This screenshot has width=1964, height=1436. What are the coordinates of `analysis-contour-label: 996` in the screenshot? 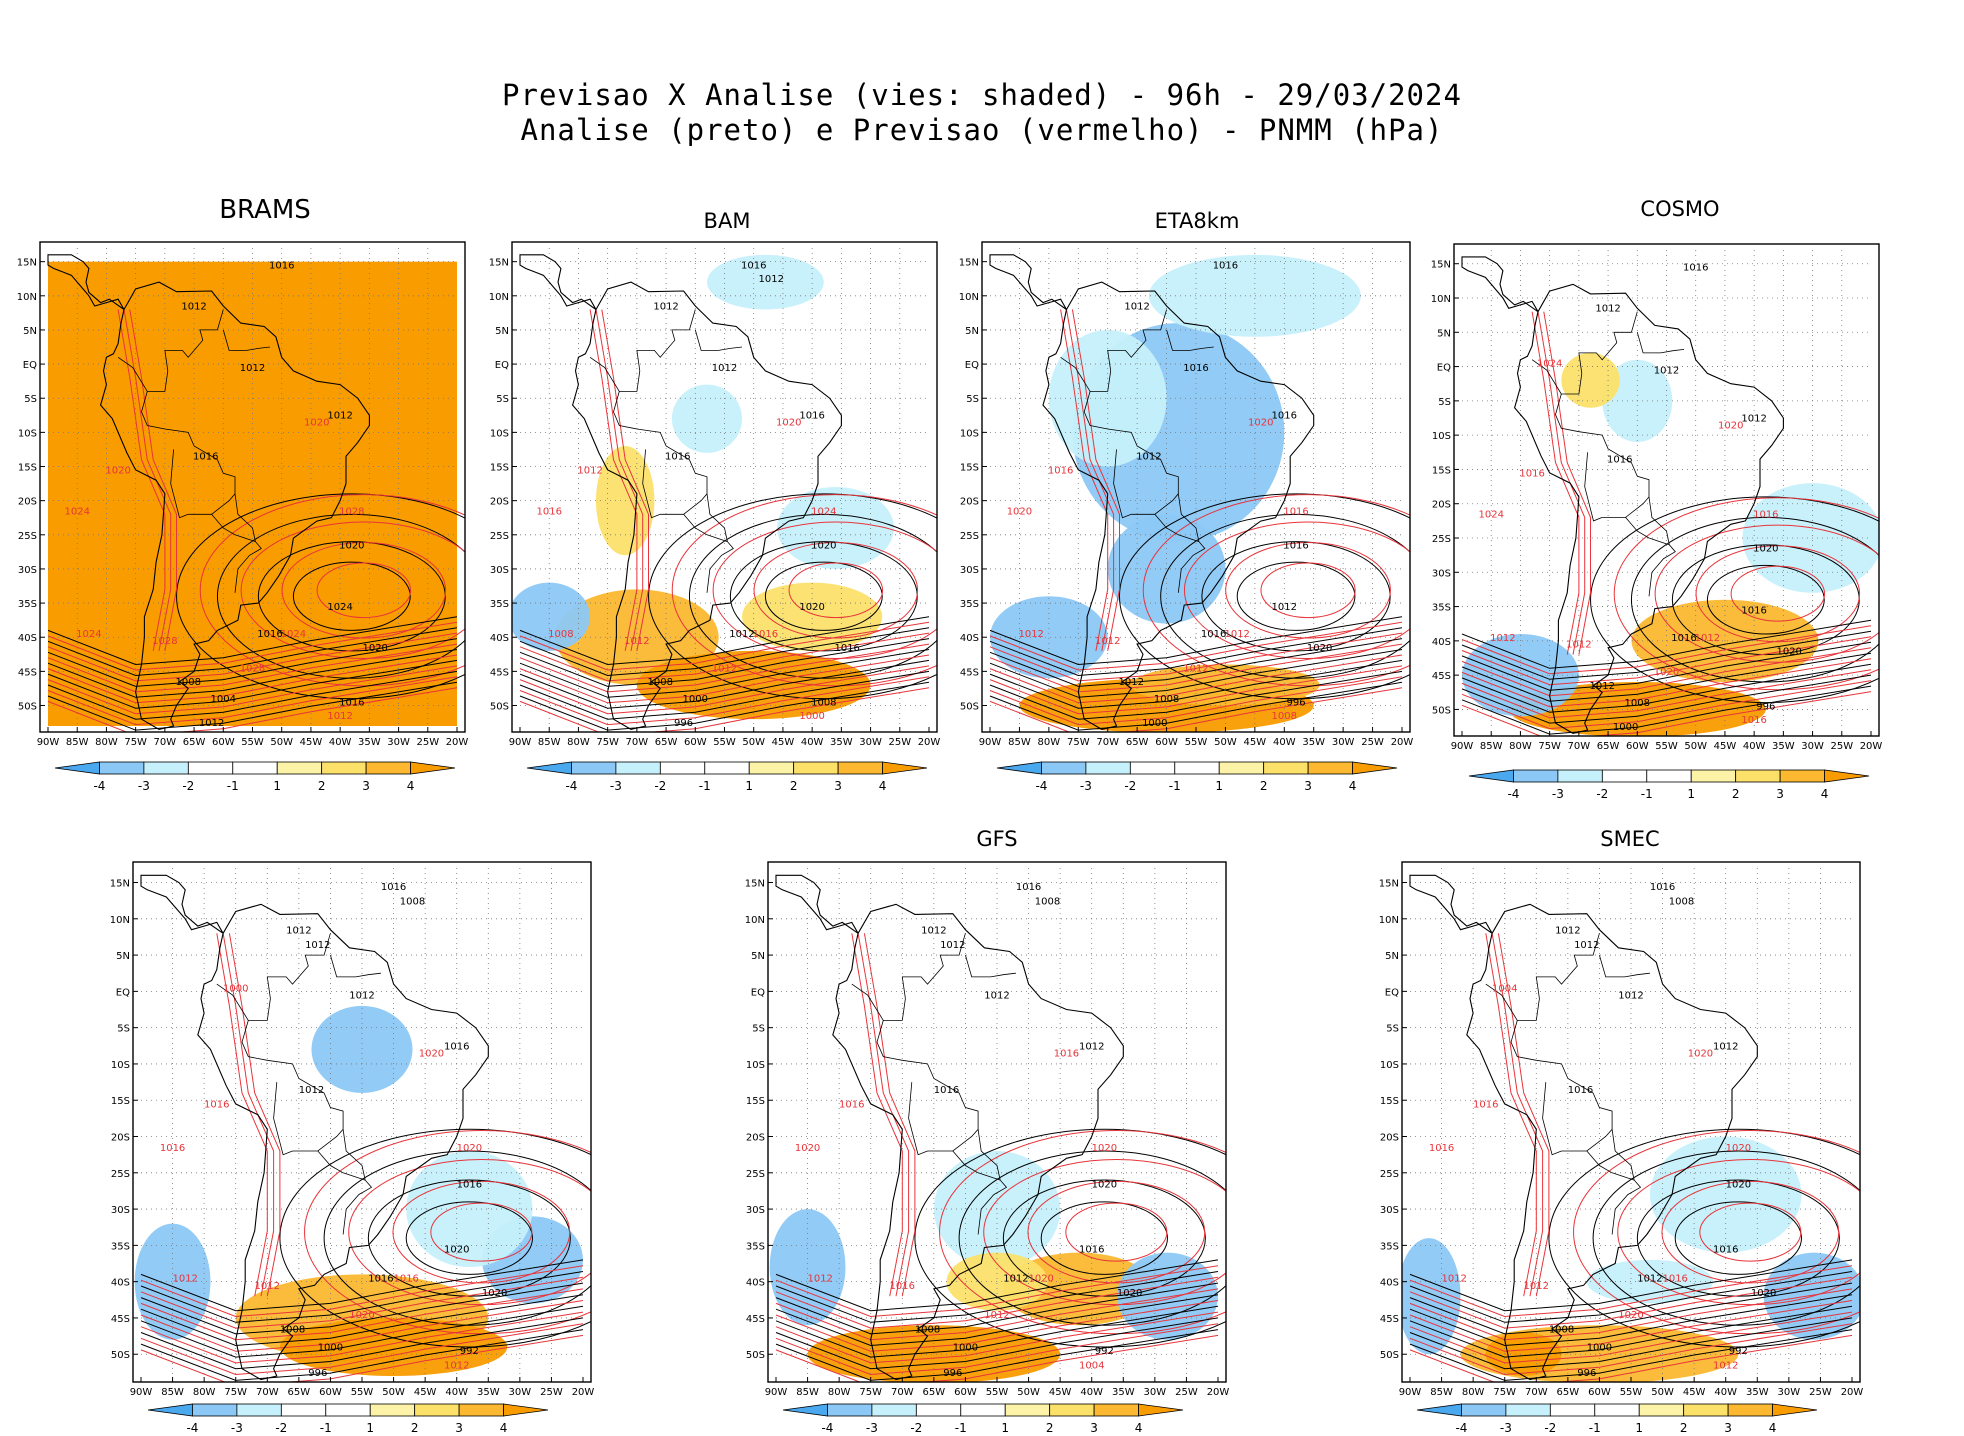 It's located at (683, 723).